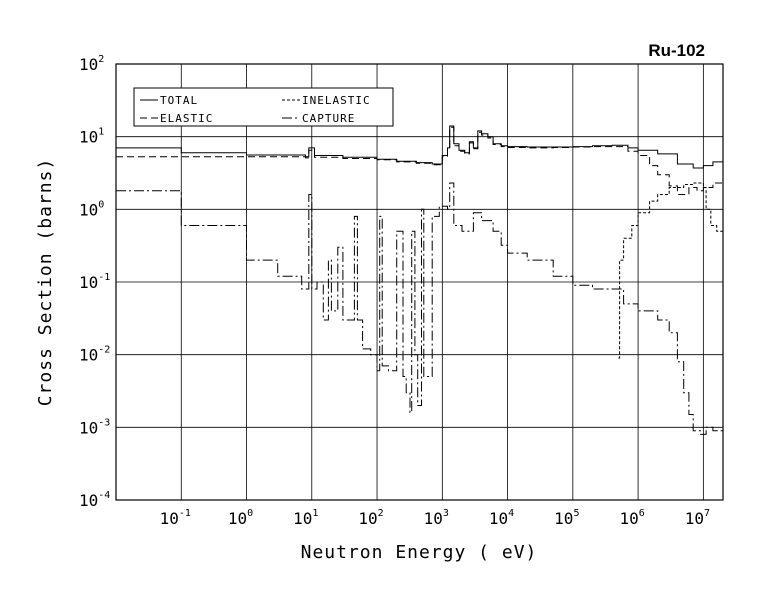 The image size is (780, 590). Describe the element at coordinates (420, 147) in the screenshot. I see `series-total-line` at that location.